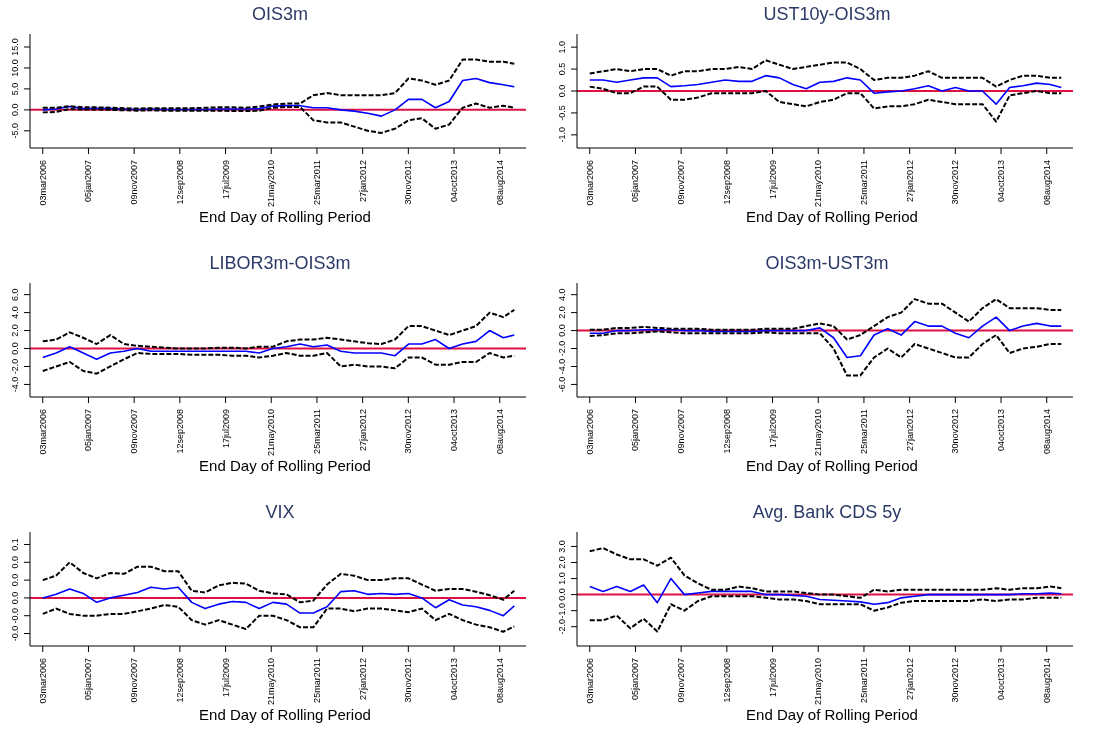  I want to click on y-tick-label: -5.0, so click(15, 131).